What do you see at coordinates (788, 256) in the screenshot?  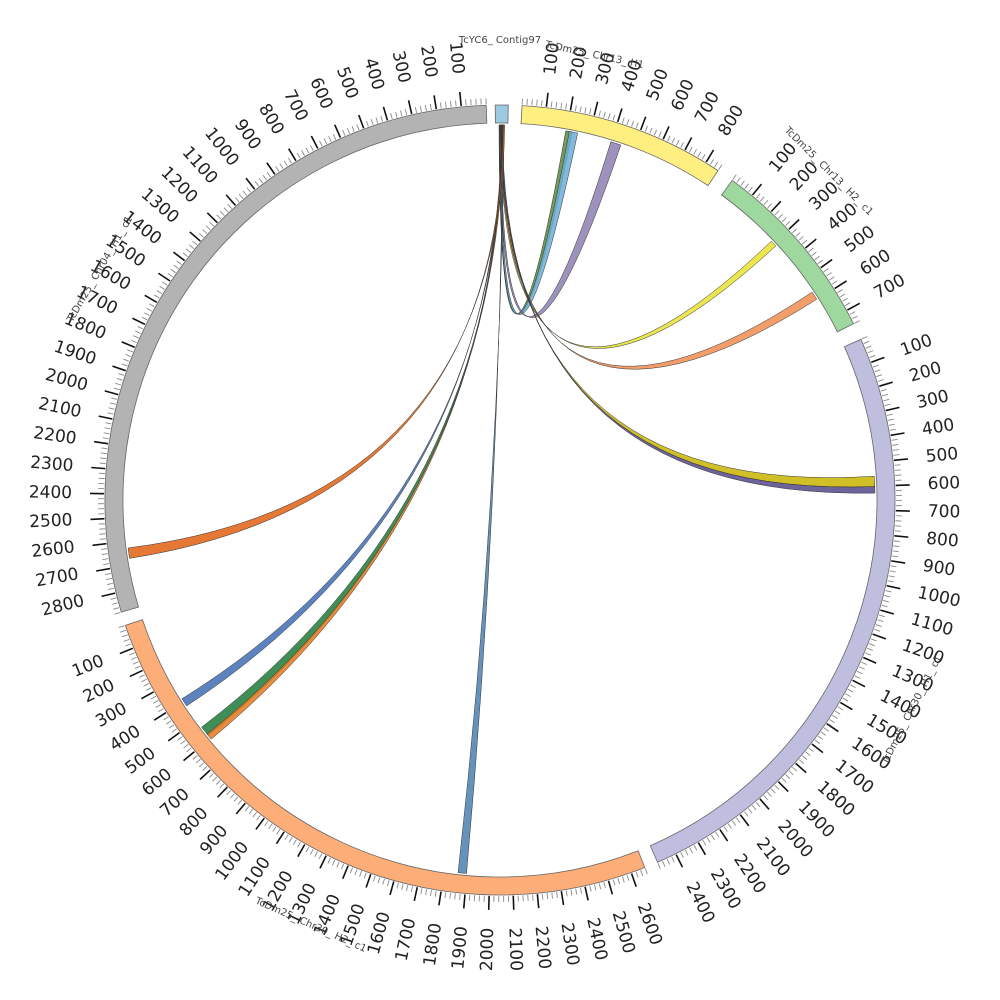 I see `segment-chr13h2` at bounding box center [788, 256].